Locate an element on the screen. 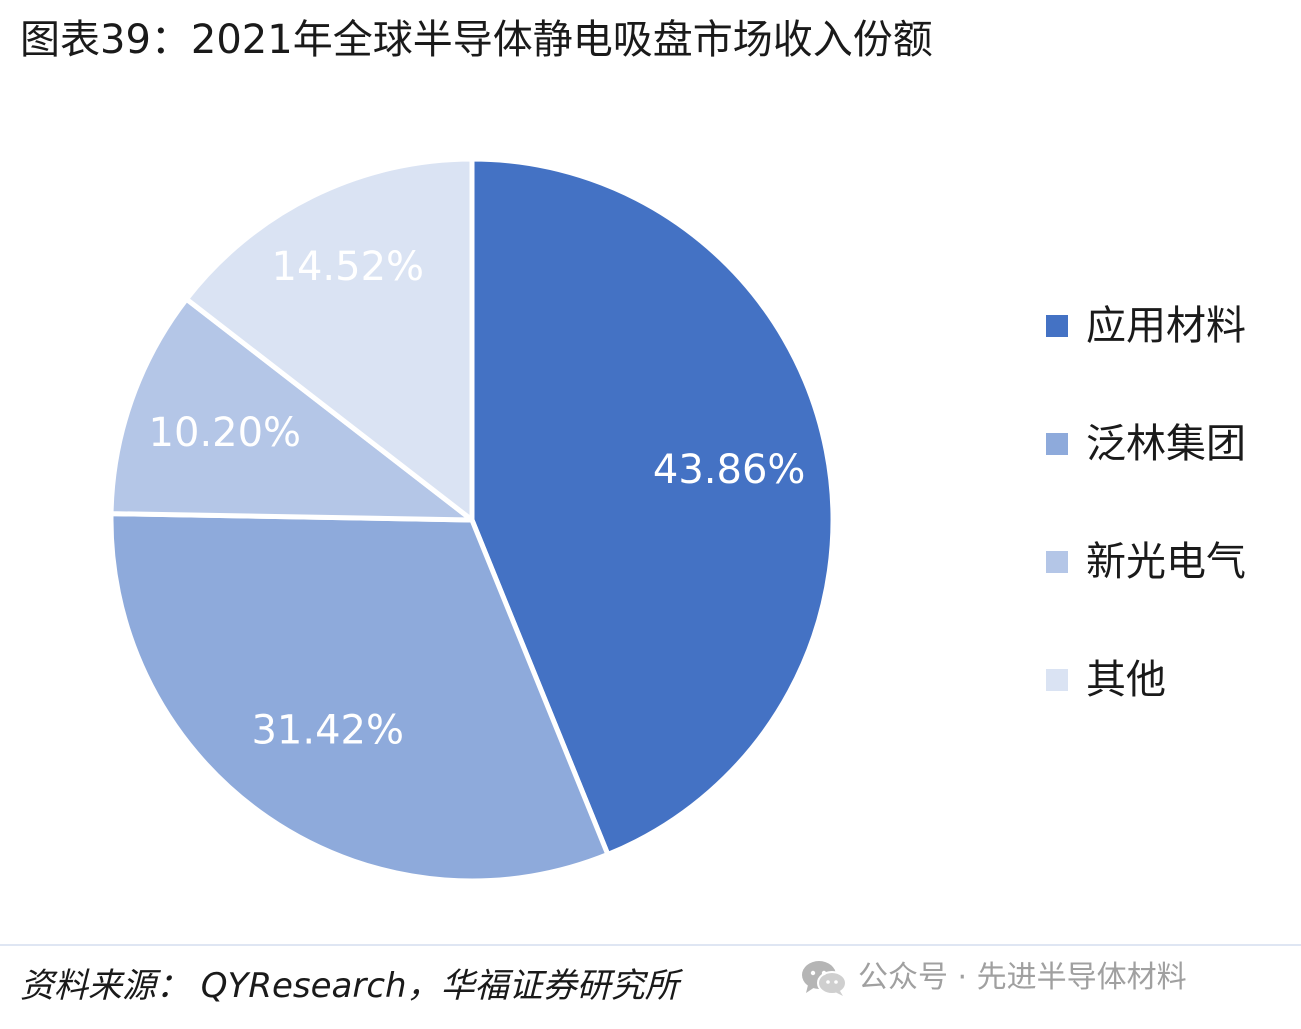  legend-swatch-lam-research is located at coordinates (1057, 444).